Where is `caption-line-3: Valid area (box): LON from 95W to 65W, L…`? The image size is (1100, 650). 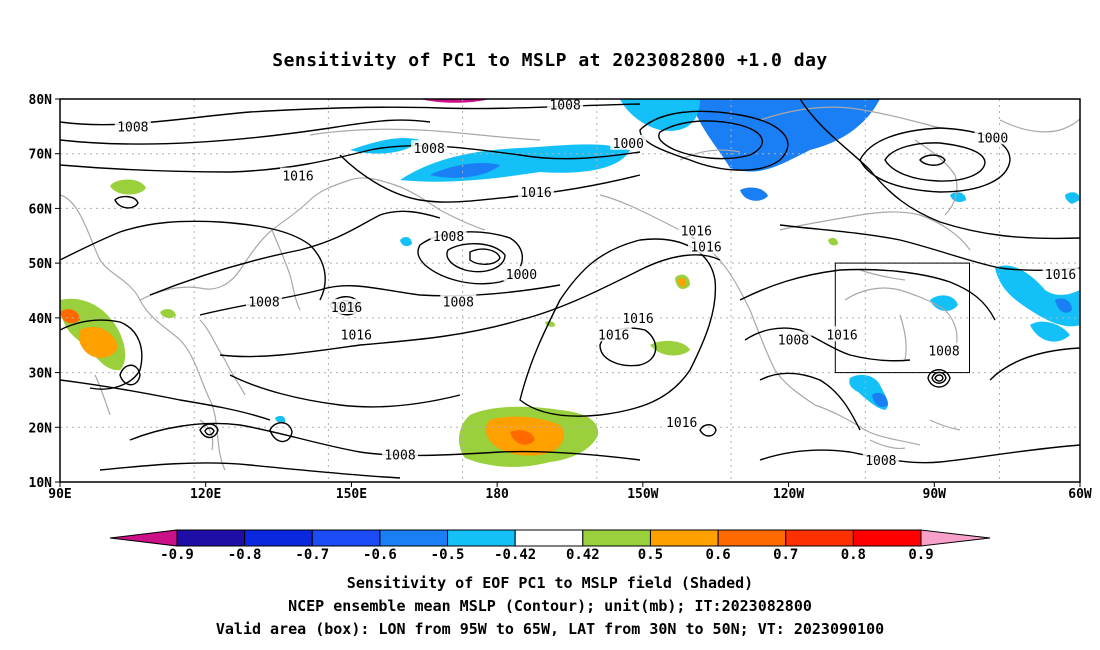
caption-line-3: Valid area (box): LON from 95W to 65W, L… is located at coordinates (550, 629).